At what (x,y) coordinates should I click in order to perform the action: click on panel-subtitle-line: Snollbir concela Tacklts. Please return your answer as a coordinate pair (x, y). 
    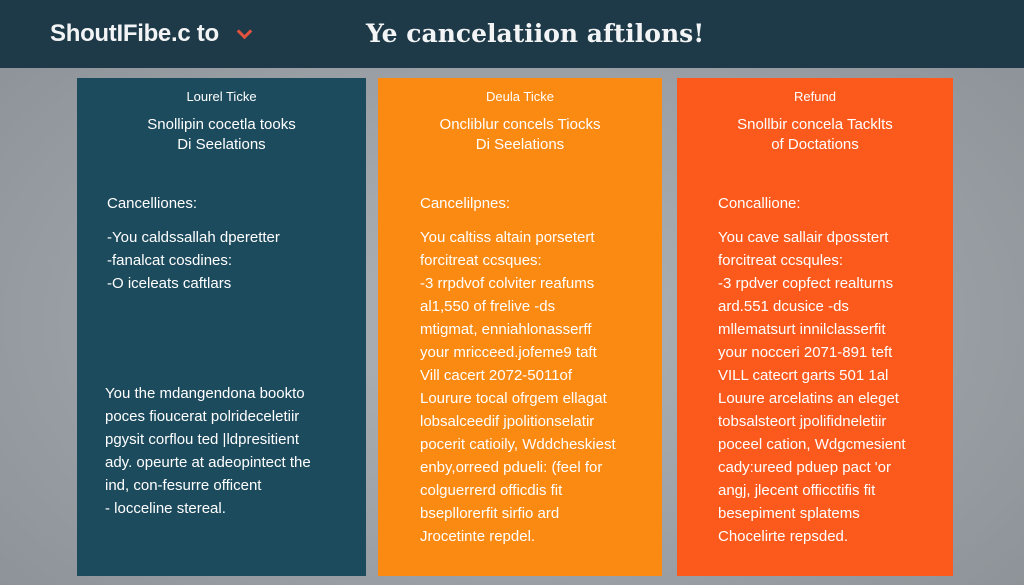
    Looking at the image, I should click on (815, 124).